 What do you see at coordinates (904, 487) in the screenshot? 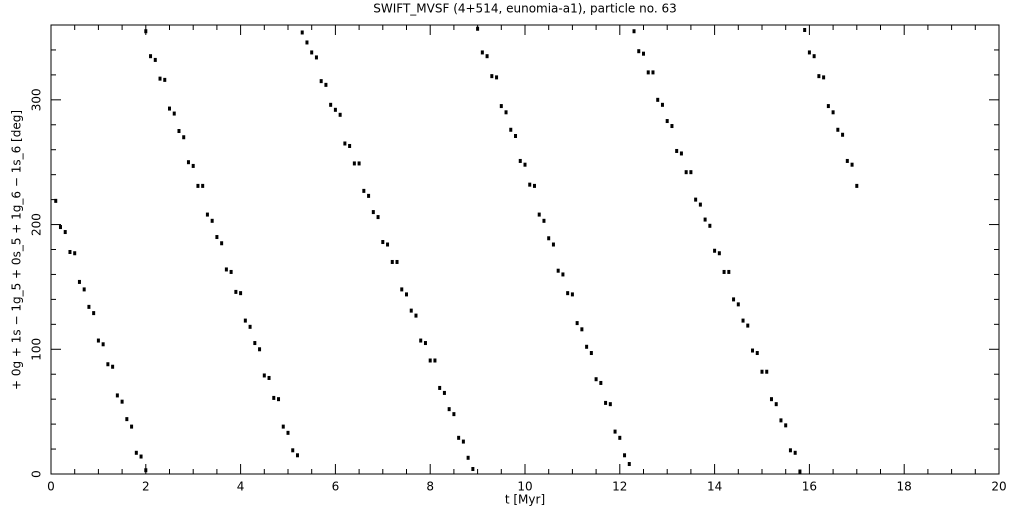
I see `x-tick-label: 18` at bounding box center [904, 487].